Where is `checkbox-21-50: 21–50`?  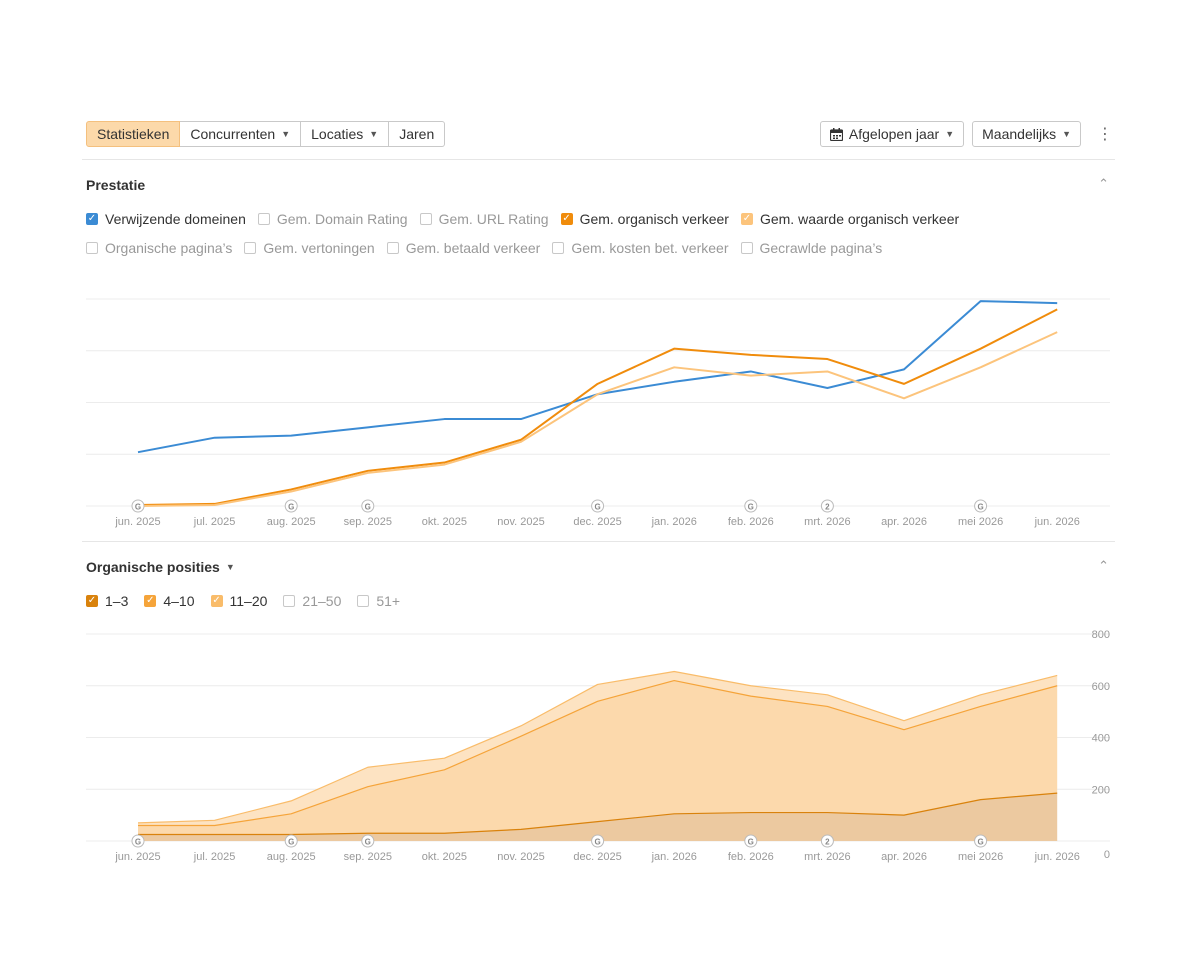 checkbox-21-50: 21–50 is located at coordinates (312, 601).